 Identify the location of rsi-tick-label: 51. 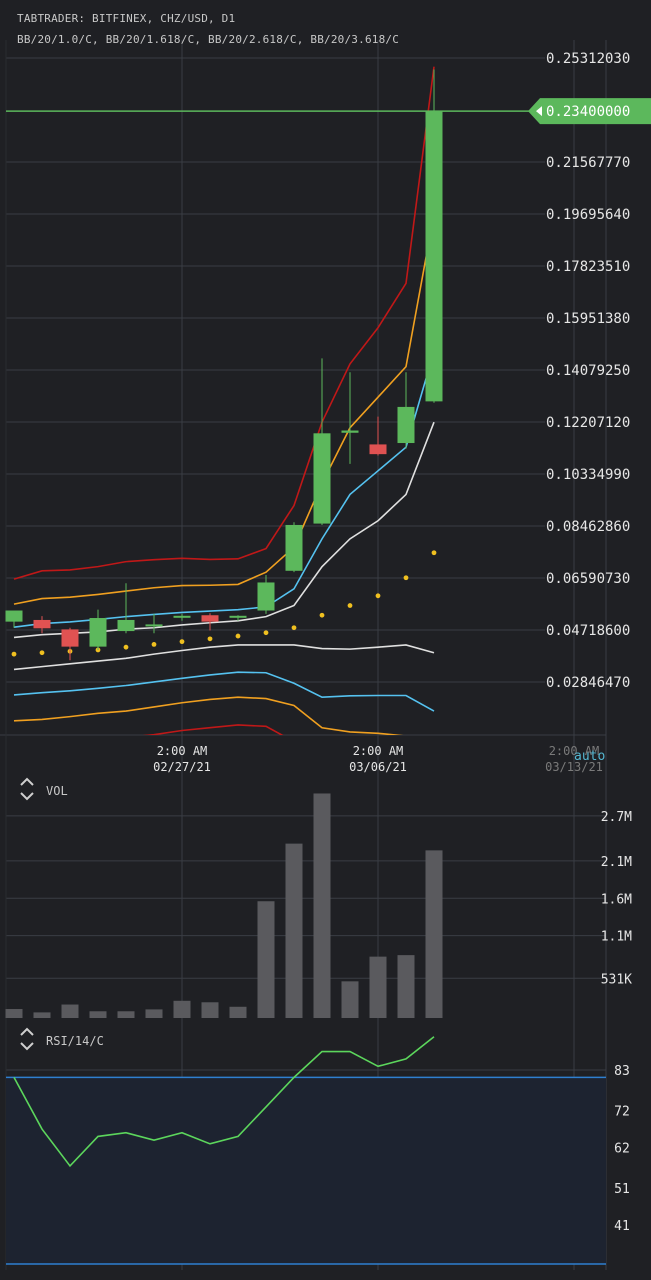
(622, 1189).